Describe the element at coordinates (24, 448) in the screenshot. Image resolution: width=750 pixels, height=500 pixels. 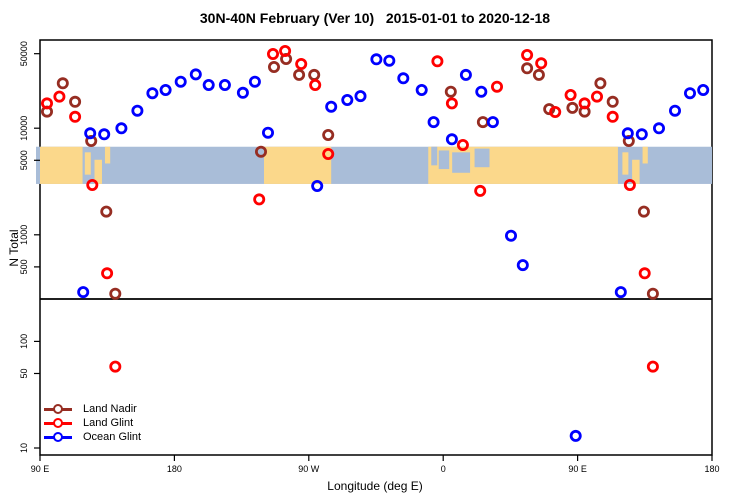
I see `y-tick-label: 10` at that location.